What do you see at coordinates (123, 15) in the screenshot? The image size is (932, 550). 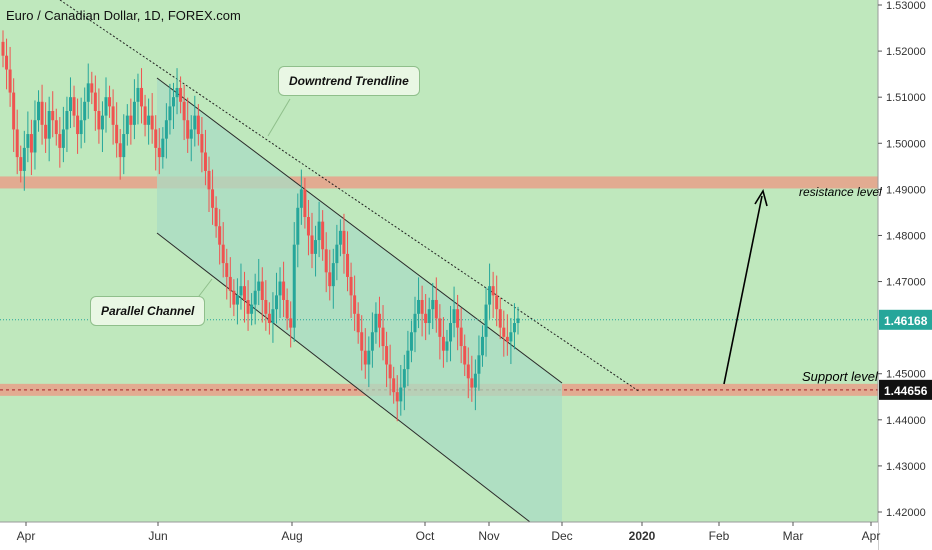 I see `chart-title: Euro / Canadian Dollar, 1D, FOREX.com` at bounding box center [123, 15].